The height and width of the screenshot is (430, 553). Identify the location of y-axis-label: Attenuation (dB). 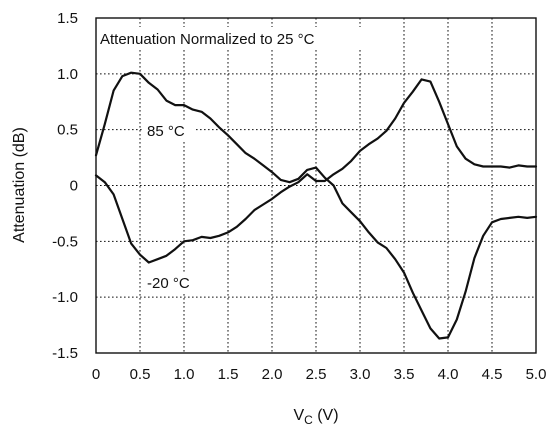
(19, 185).